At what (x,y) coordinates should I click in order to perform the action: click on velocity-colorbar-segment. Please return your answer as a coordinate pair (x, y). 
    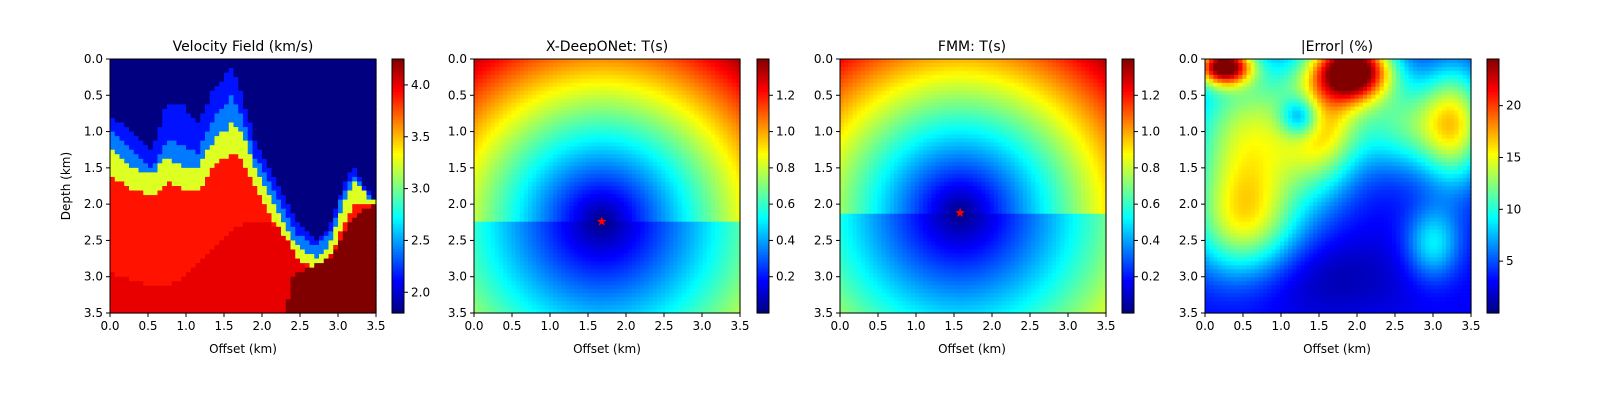
    Looking at the image, I should click on (398, 198).